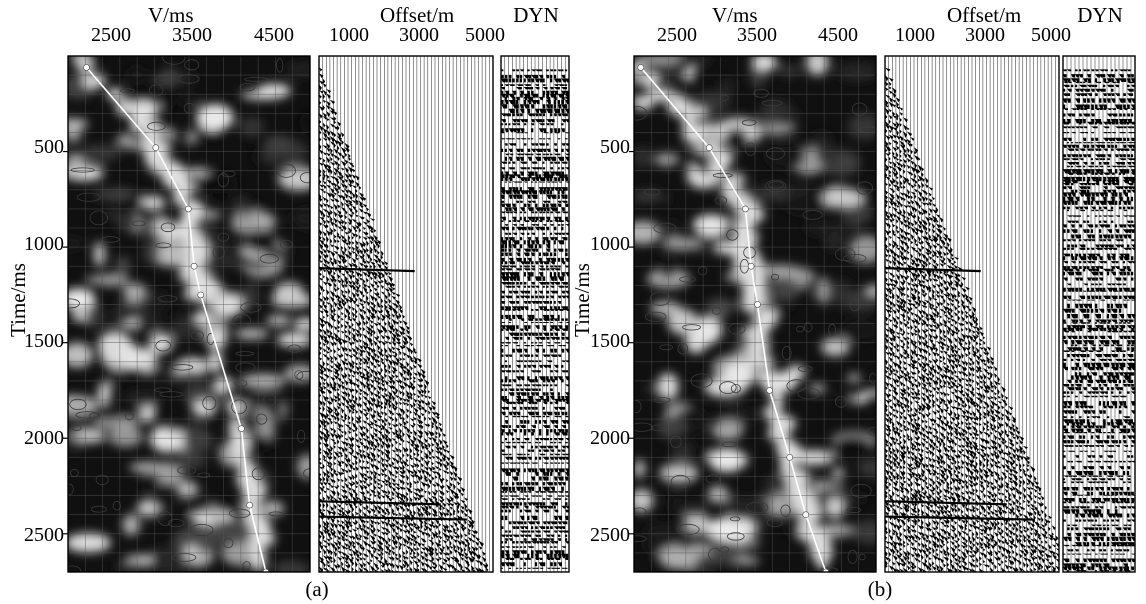  Describe the element at coordinates (44, 438) in the screenshot. I see `time-tick-a-2000: 2000` at that location.